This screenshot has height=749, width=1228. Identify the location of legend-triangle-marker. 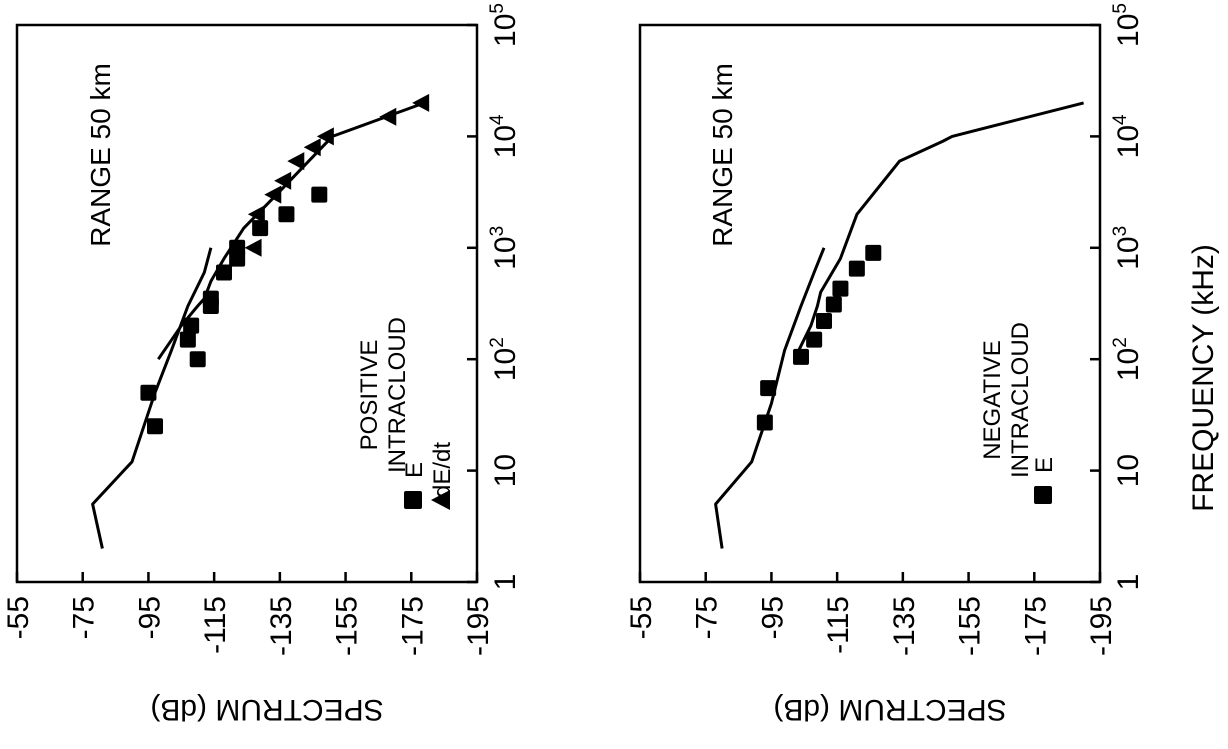
(440, 500).